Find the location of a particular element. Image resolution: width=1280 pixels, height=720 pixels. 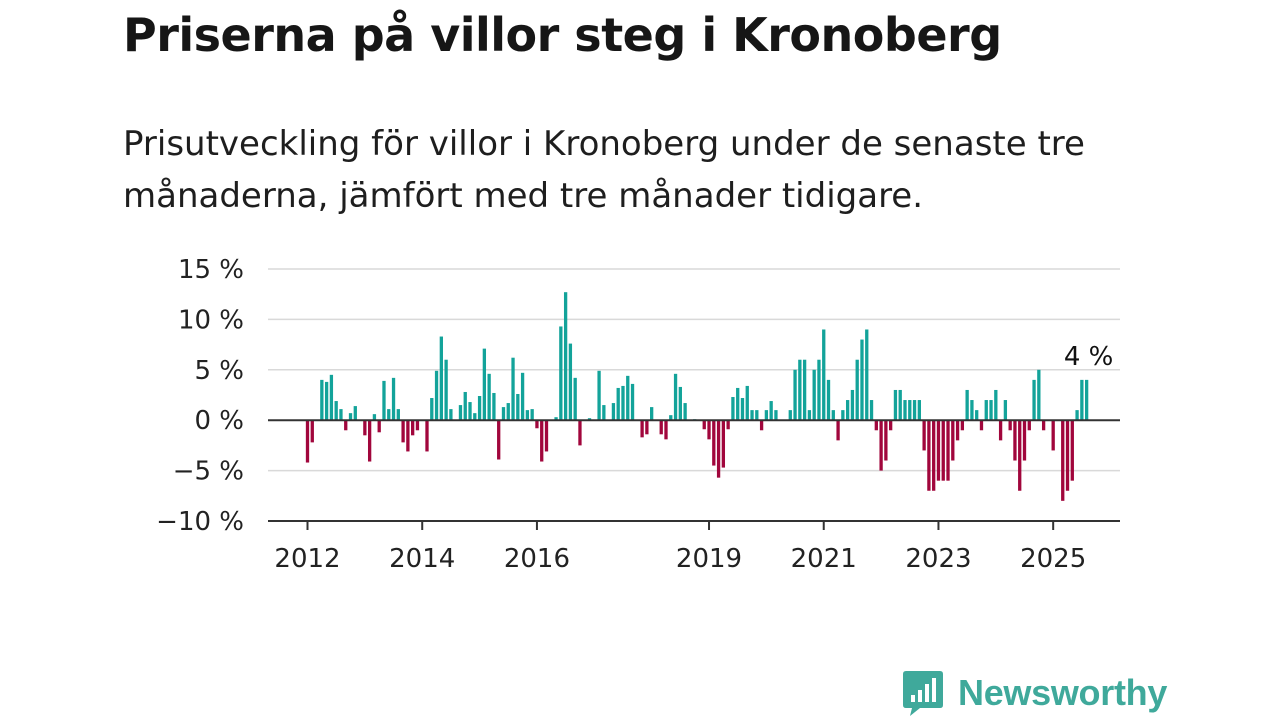

x-tick-label: 2019 is located at coordinates (709, 559).